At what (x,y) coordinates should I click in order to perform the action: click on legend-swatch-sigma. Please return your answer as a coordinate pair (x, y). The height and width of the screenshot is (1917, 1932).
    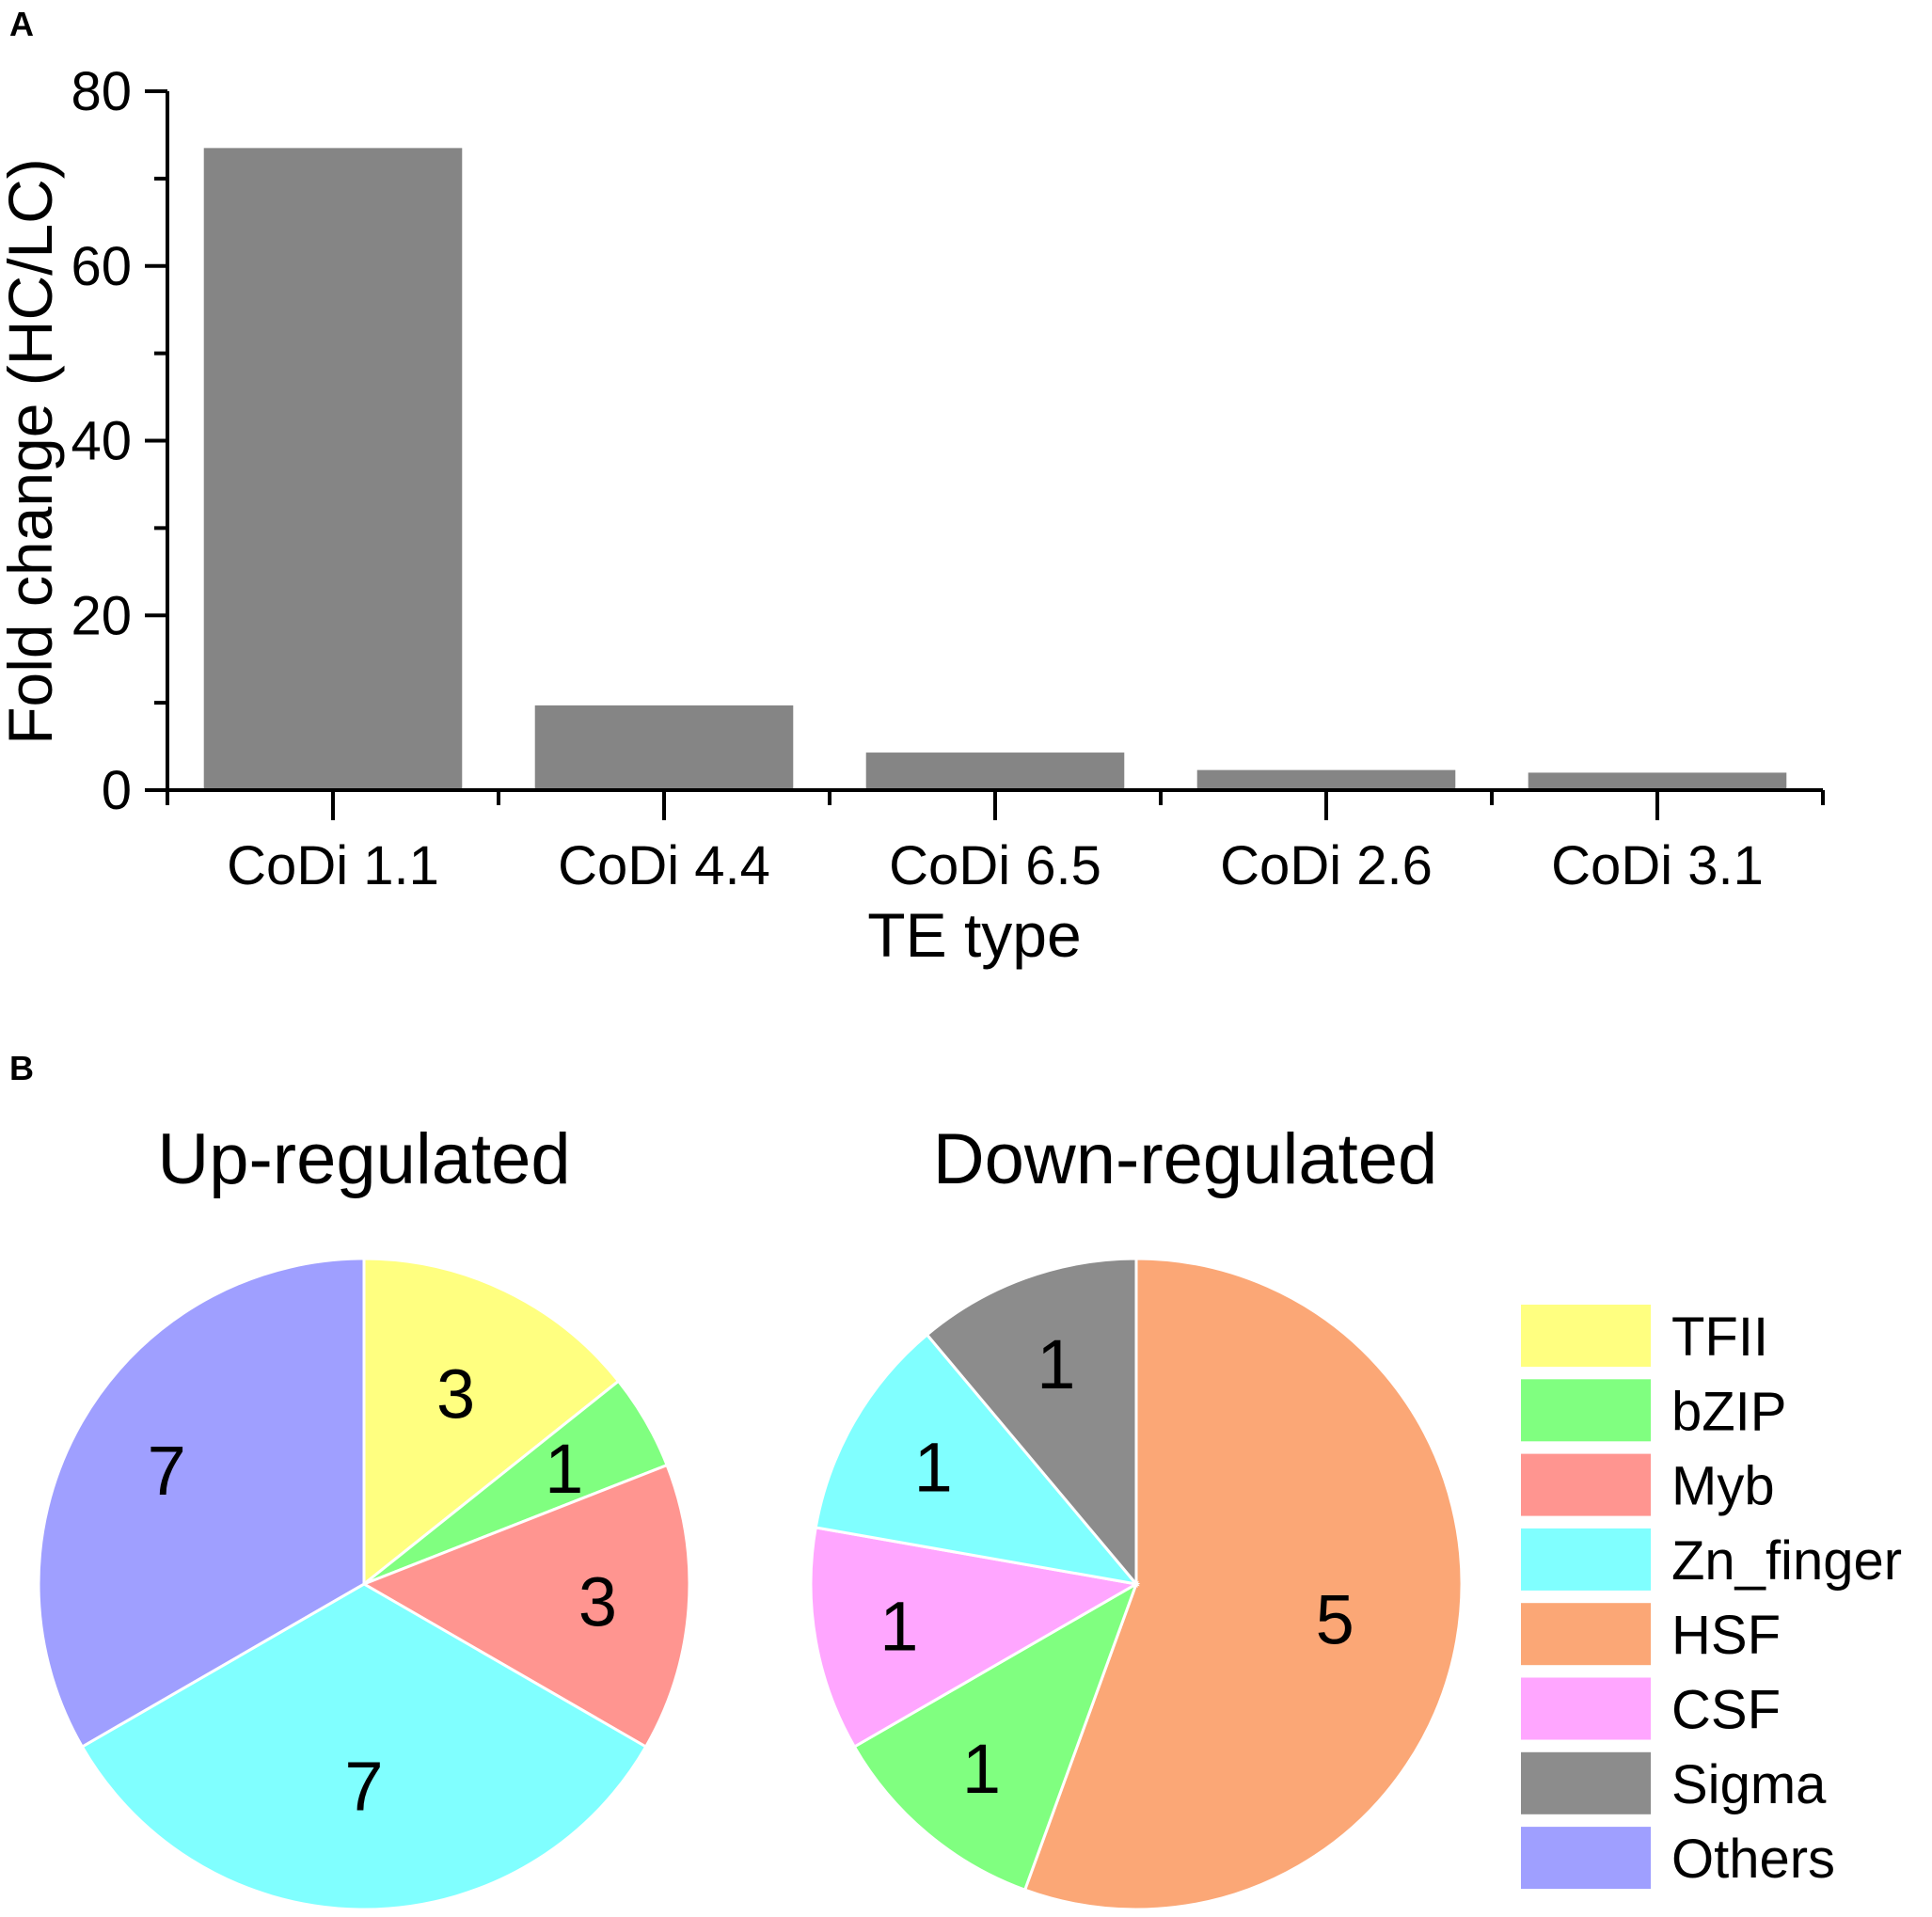
    Looking at the image, I should click on (1586, 1782).